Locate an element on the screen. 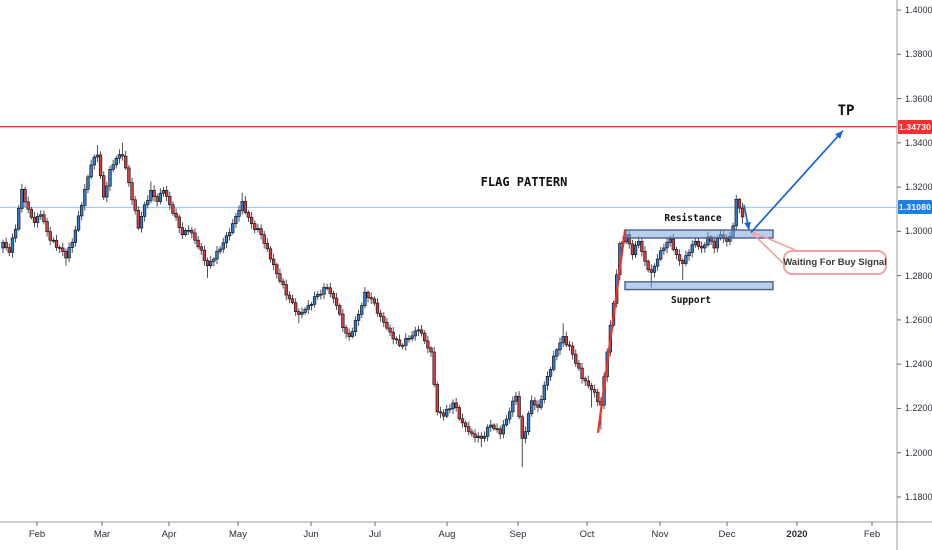 This screenshot has width=932, height=550. tp-arrow-head is located at coordinates (839, 134).